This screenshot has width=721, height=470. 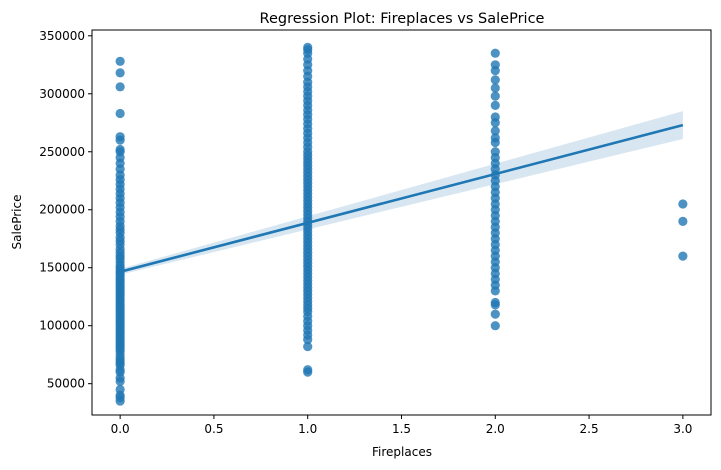 What do you see at coordinates (62, 152) in the screenshot?
I see `y-tick-label: 250000` at bounding box center [62, 152].